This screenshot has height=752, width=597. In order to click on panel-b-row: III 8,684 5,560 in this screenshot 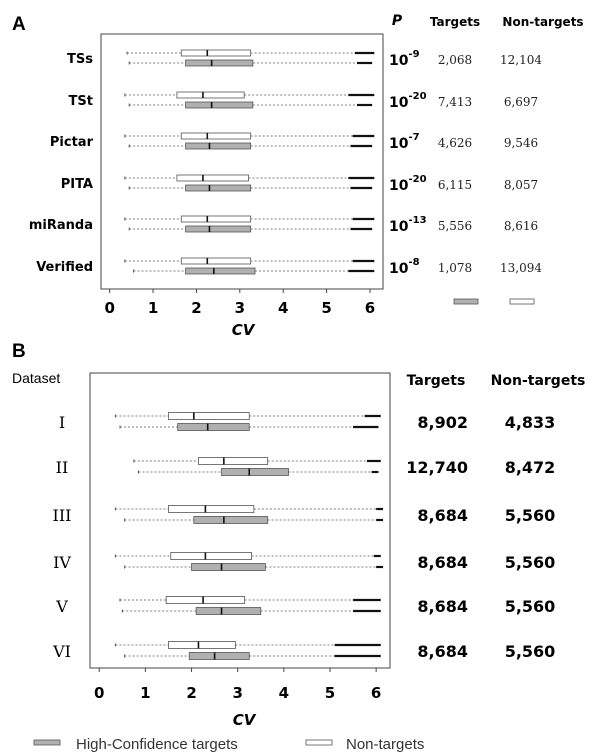, I will do `click(304, 515)`.